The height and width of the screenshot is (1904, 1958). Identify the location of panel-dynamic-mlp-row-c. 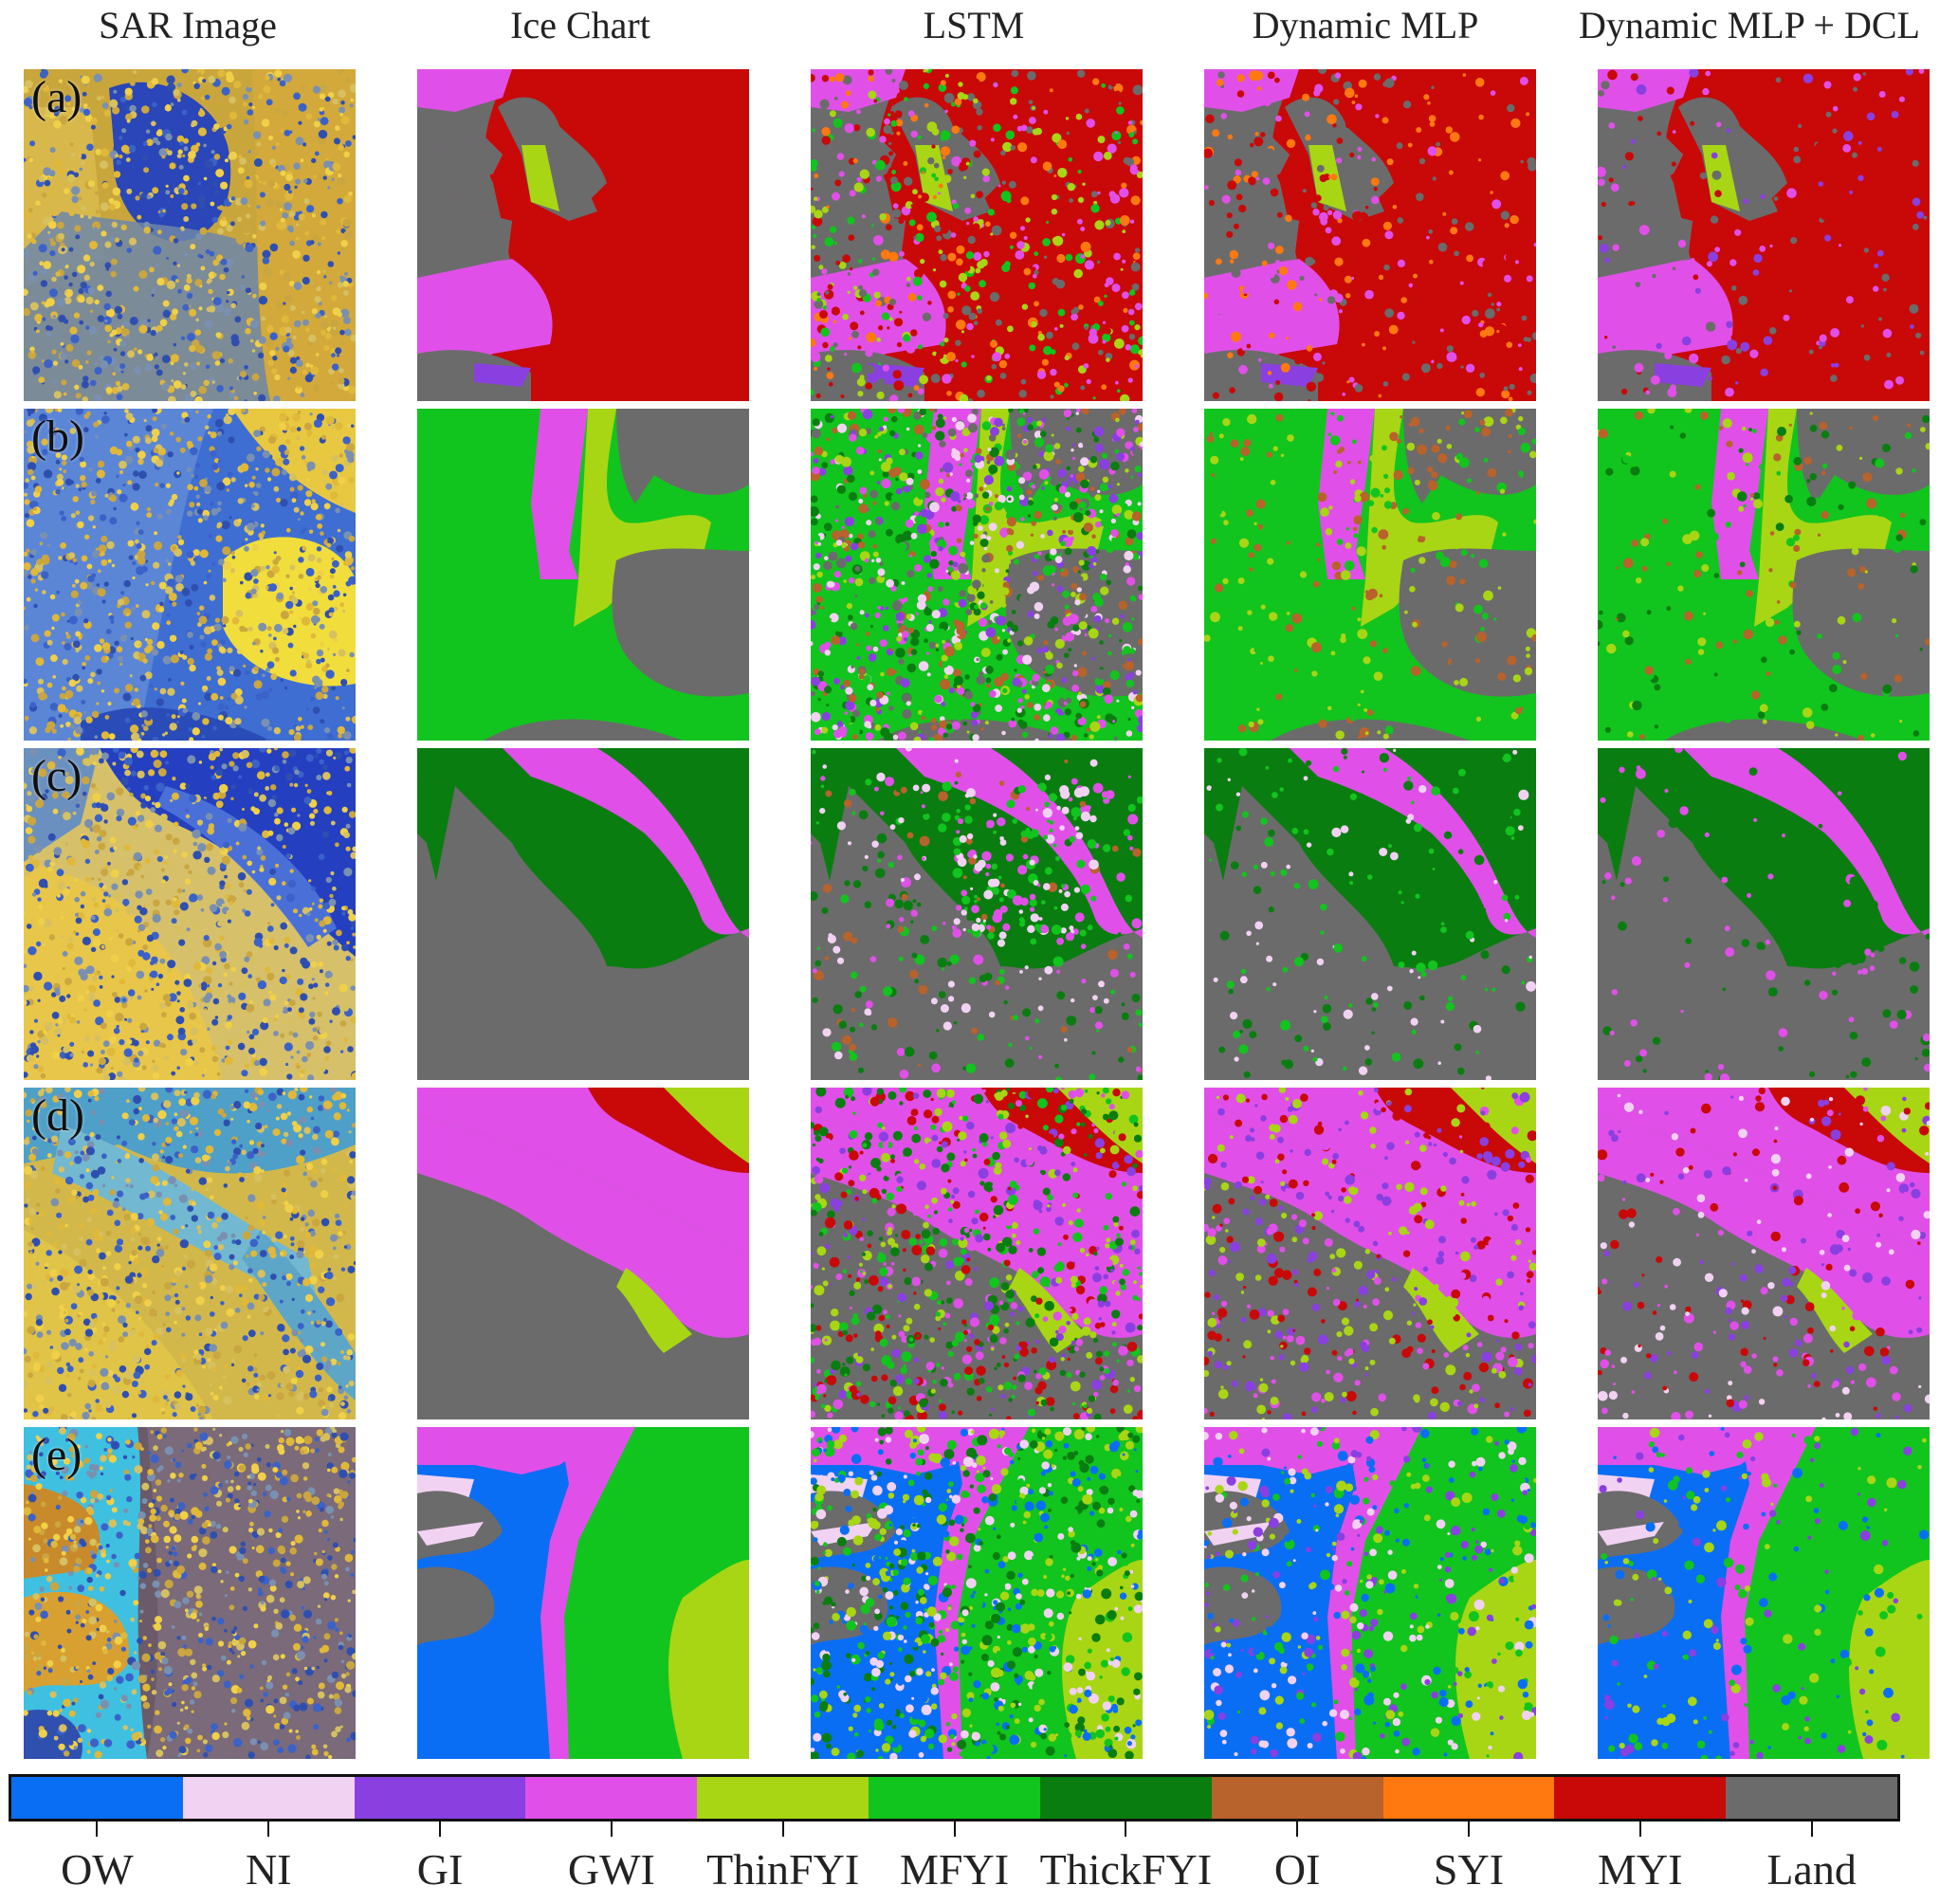
(1370, 914).